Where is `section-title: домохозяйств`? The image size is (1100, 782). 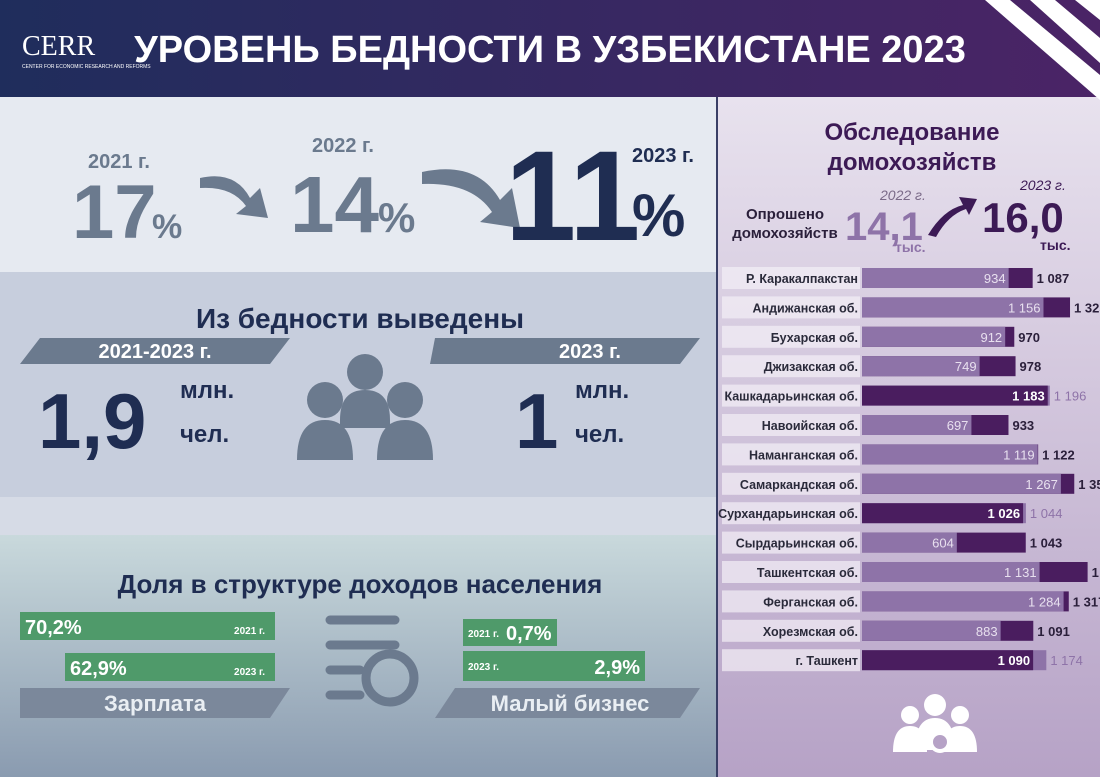
section-title: домохозяйств is located at coordinates (912, 162).